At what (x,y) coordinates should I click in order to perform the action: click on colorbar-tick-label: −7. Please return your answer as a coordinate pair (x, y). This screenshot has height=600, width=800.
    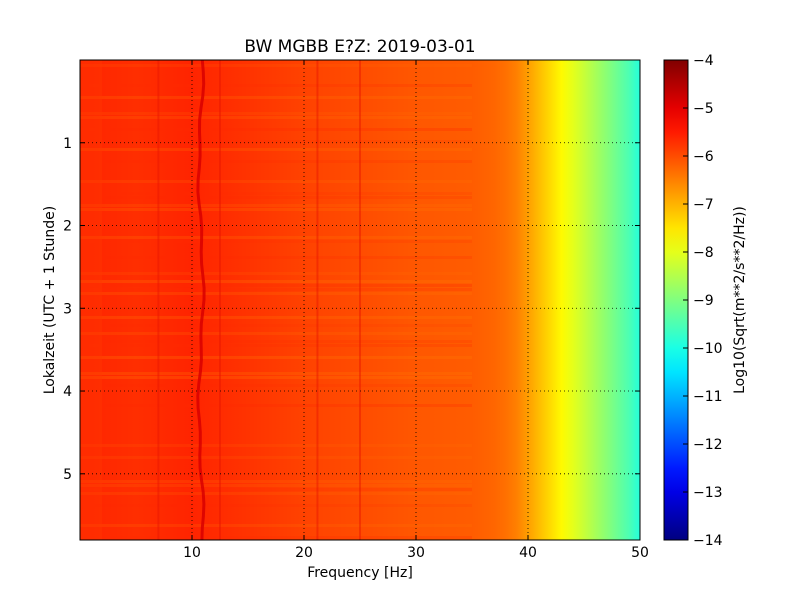
    Looking at the image, I should click on (703, 205).